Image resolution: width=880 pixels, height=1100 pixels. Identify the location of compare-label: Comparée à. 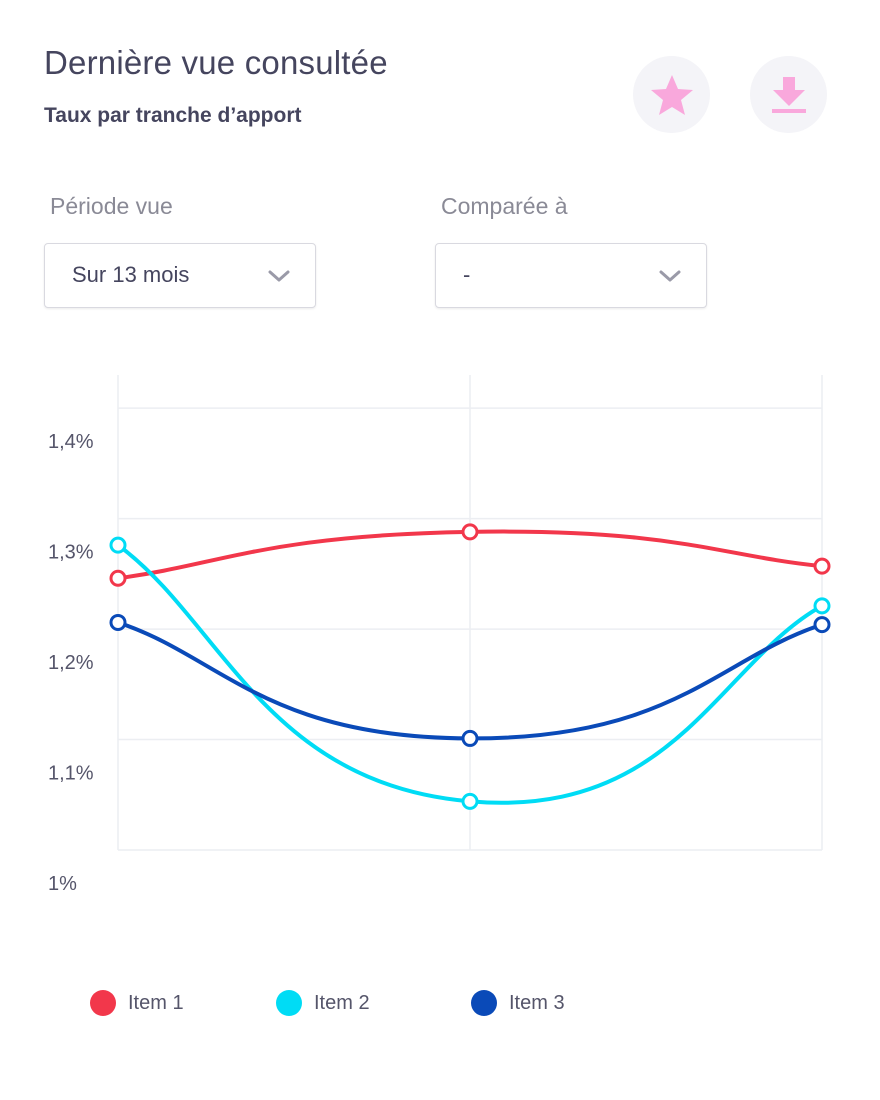
(504, 206).